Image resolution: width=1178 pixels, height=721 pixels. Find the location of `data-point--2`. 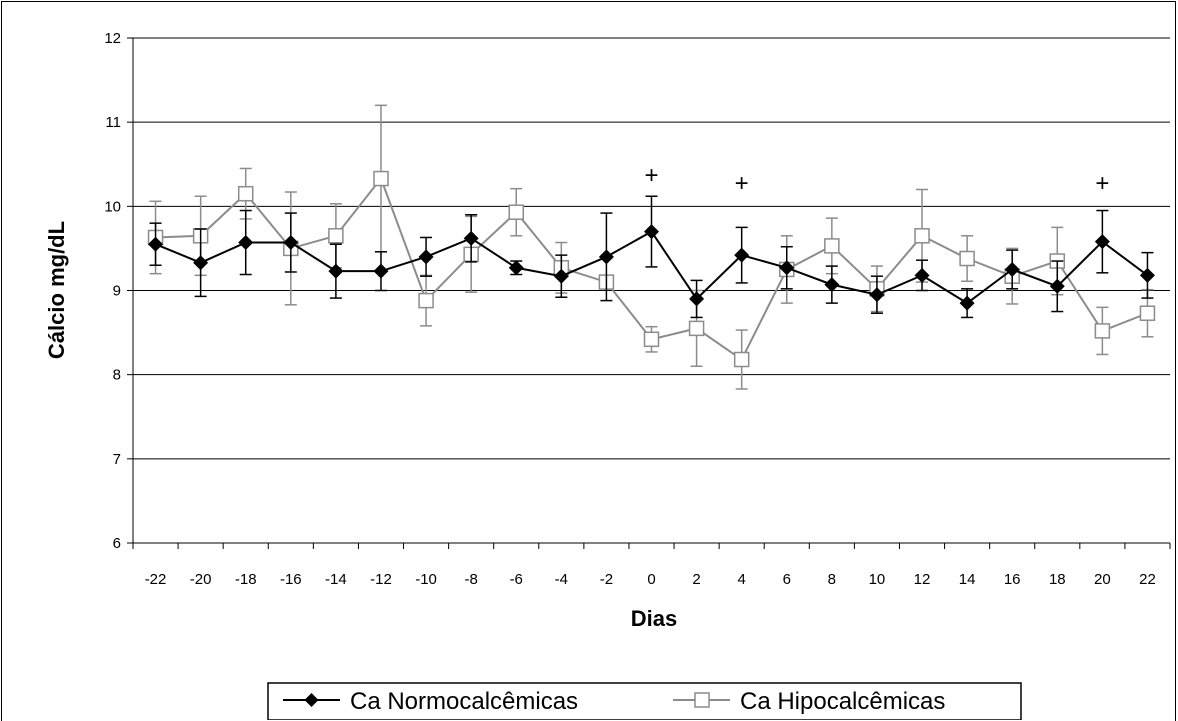

data-point--2 is located at coordinates (606, 257).